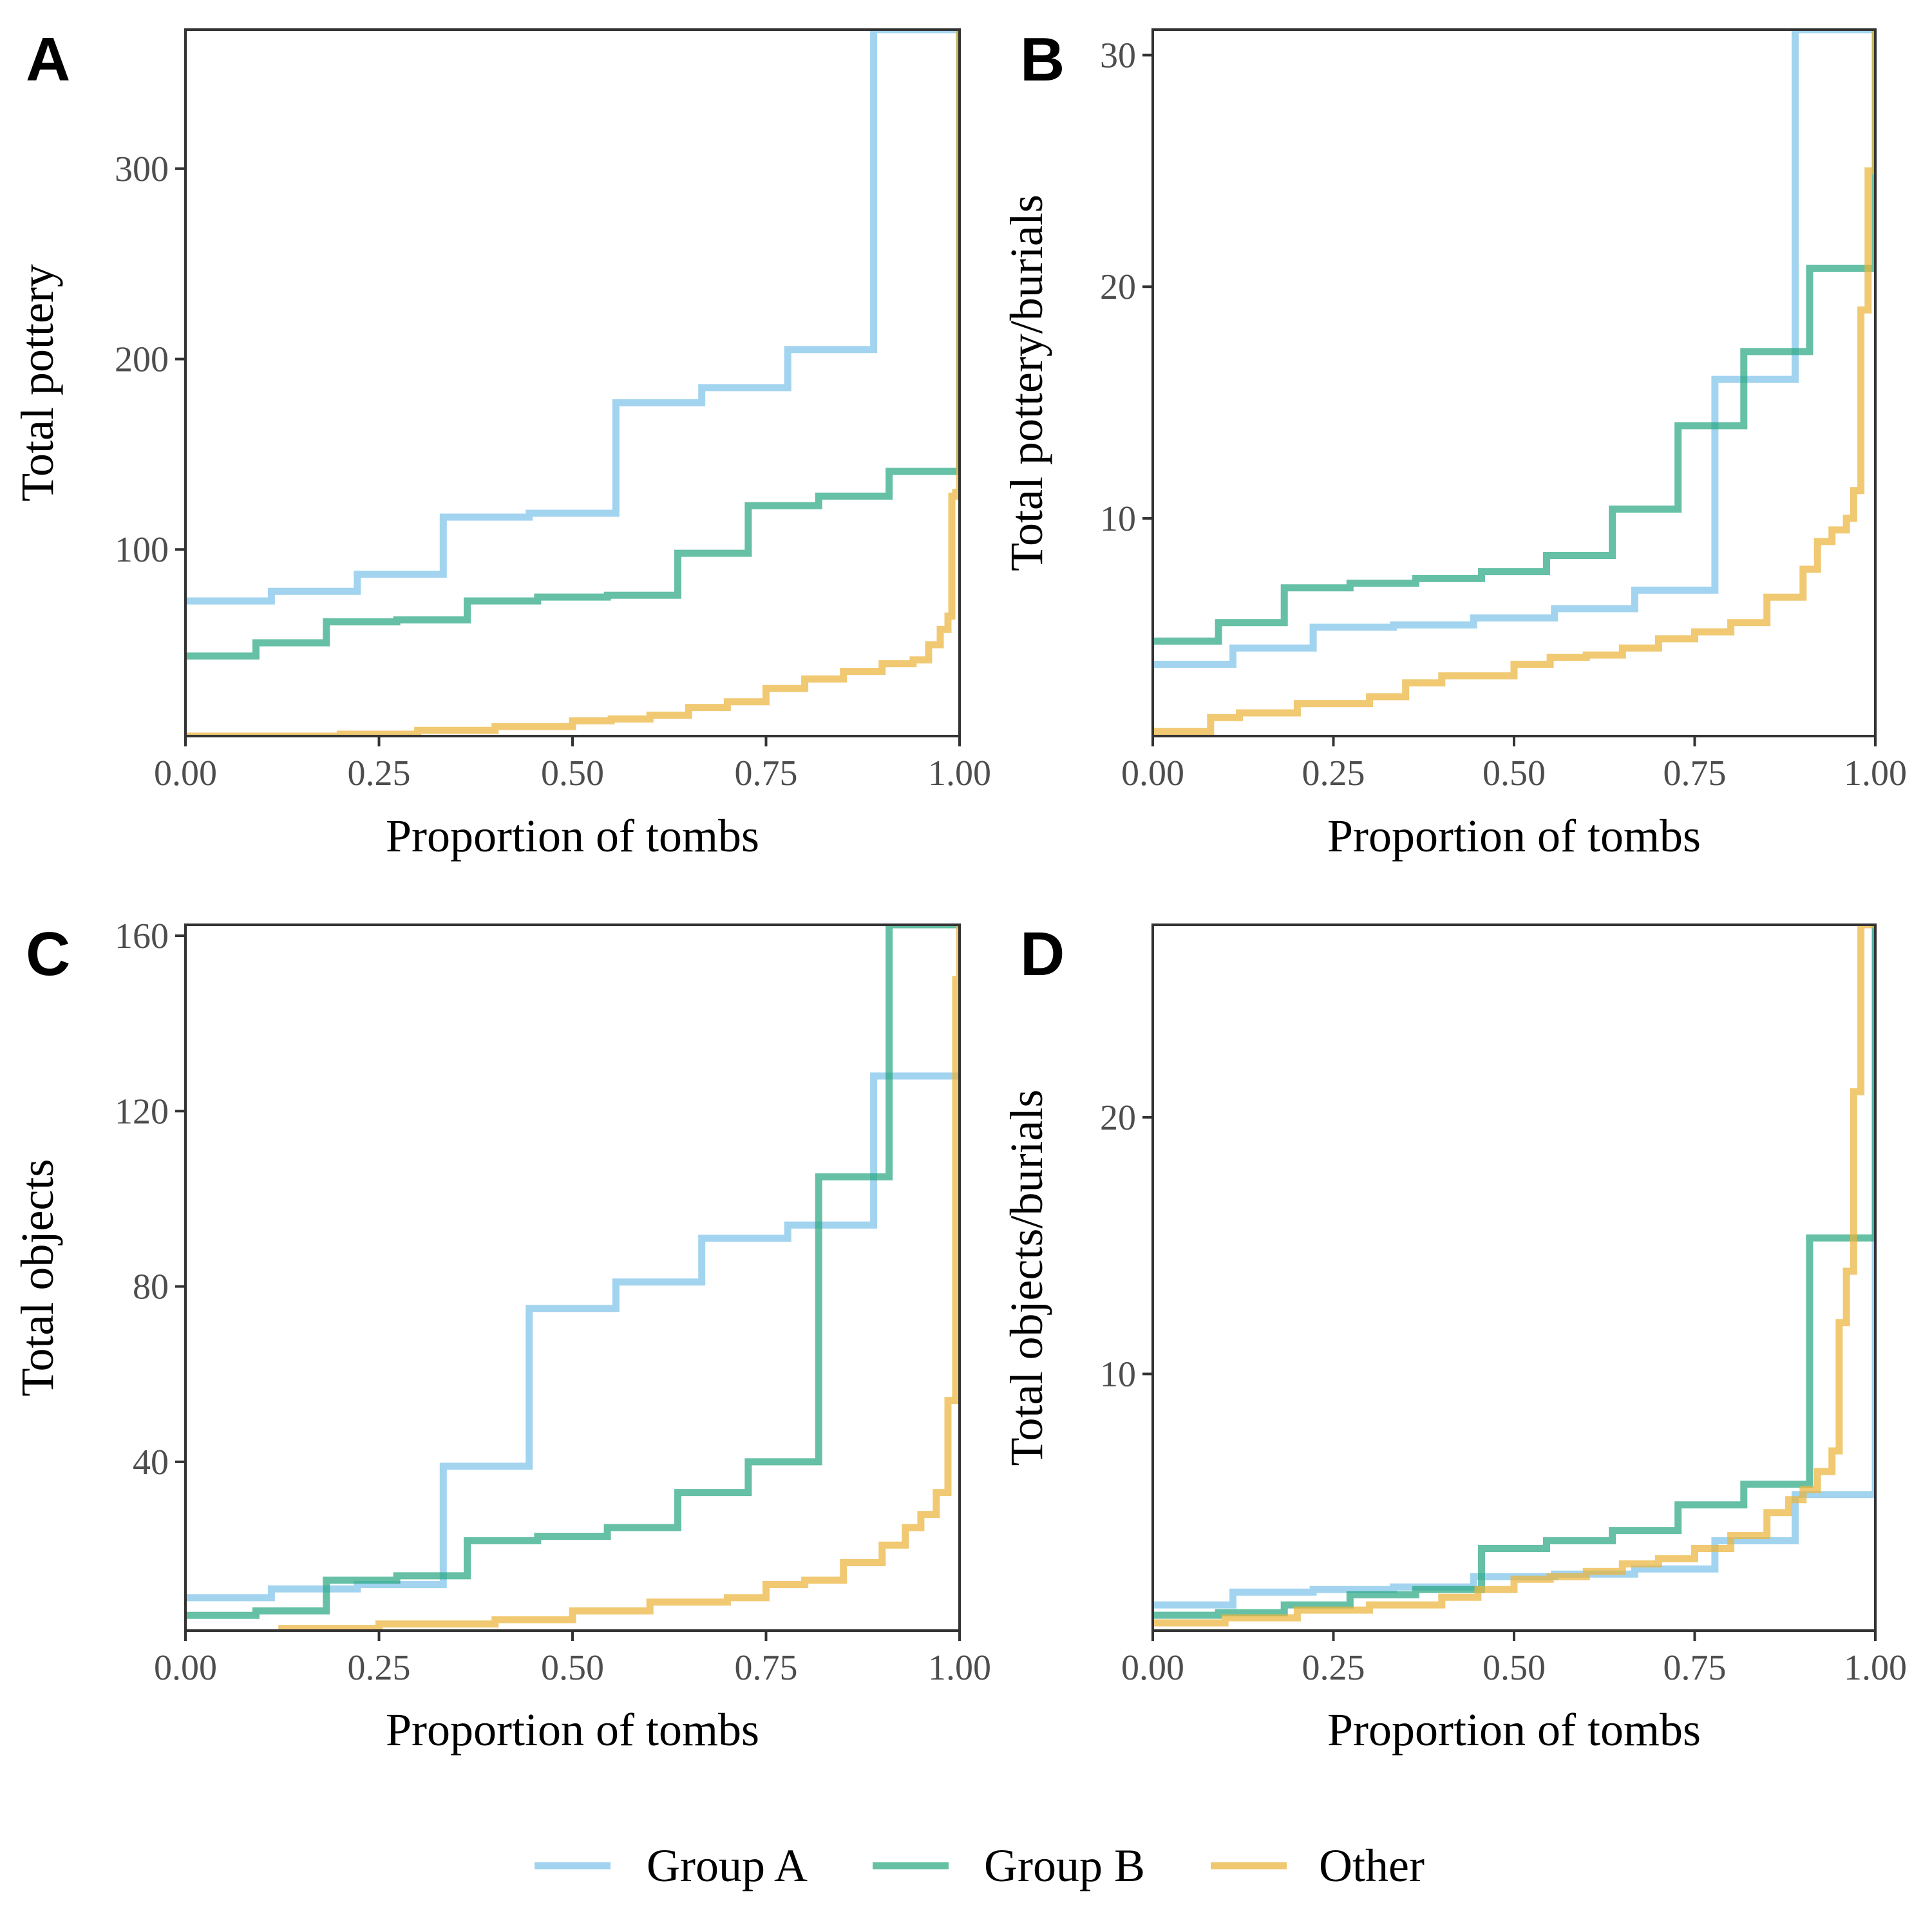 This screenshot has height=1932, width=1932. I want to click on y-axis-title: Total pottery, so click(38, 383).